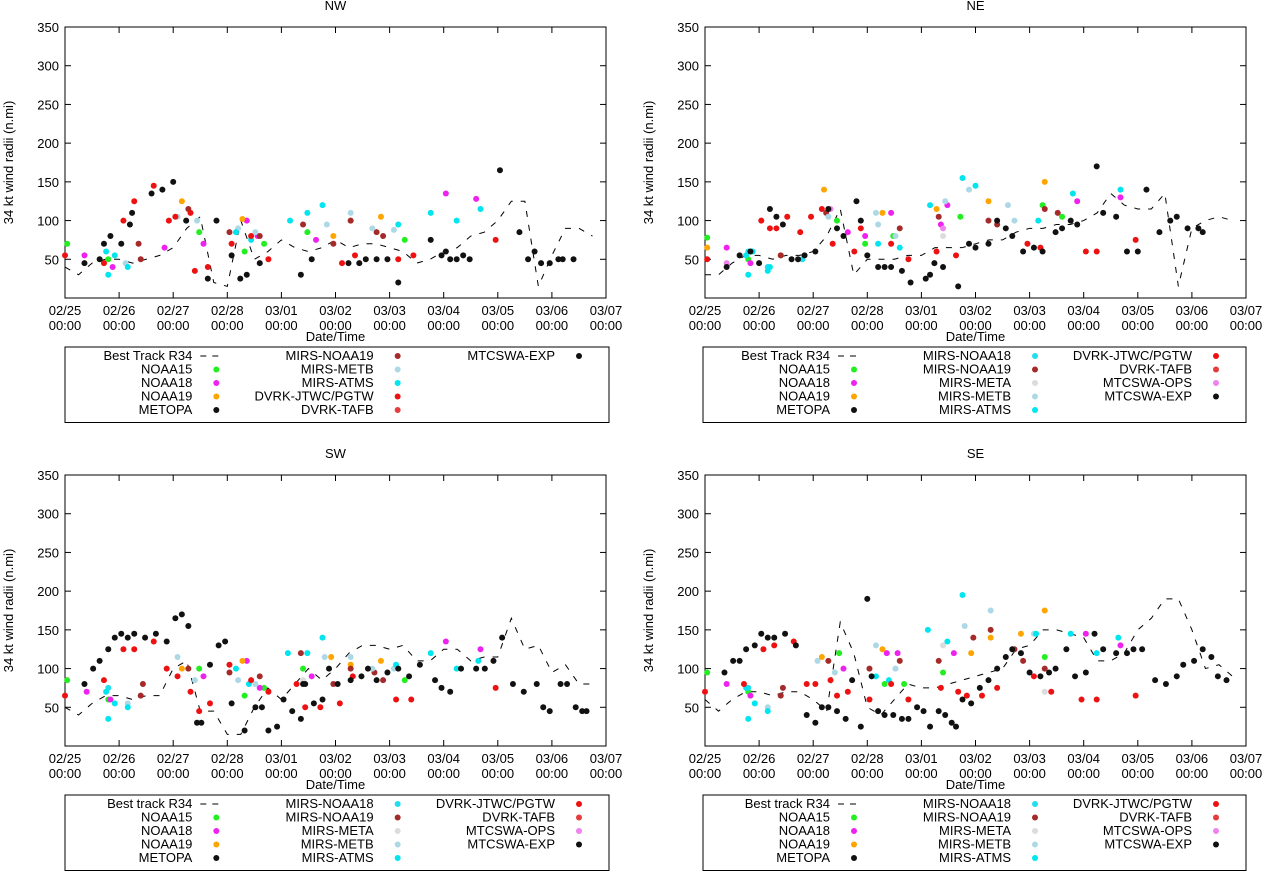  I want to click on y-tick-label: 150, so click(48, 630).